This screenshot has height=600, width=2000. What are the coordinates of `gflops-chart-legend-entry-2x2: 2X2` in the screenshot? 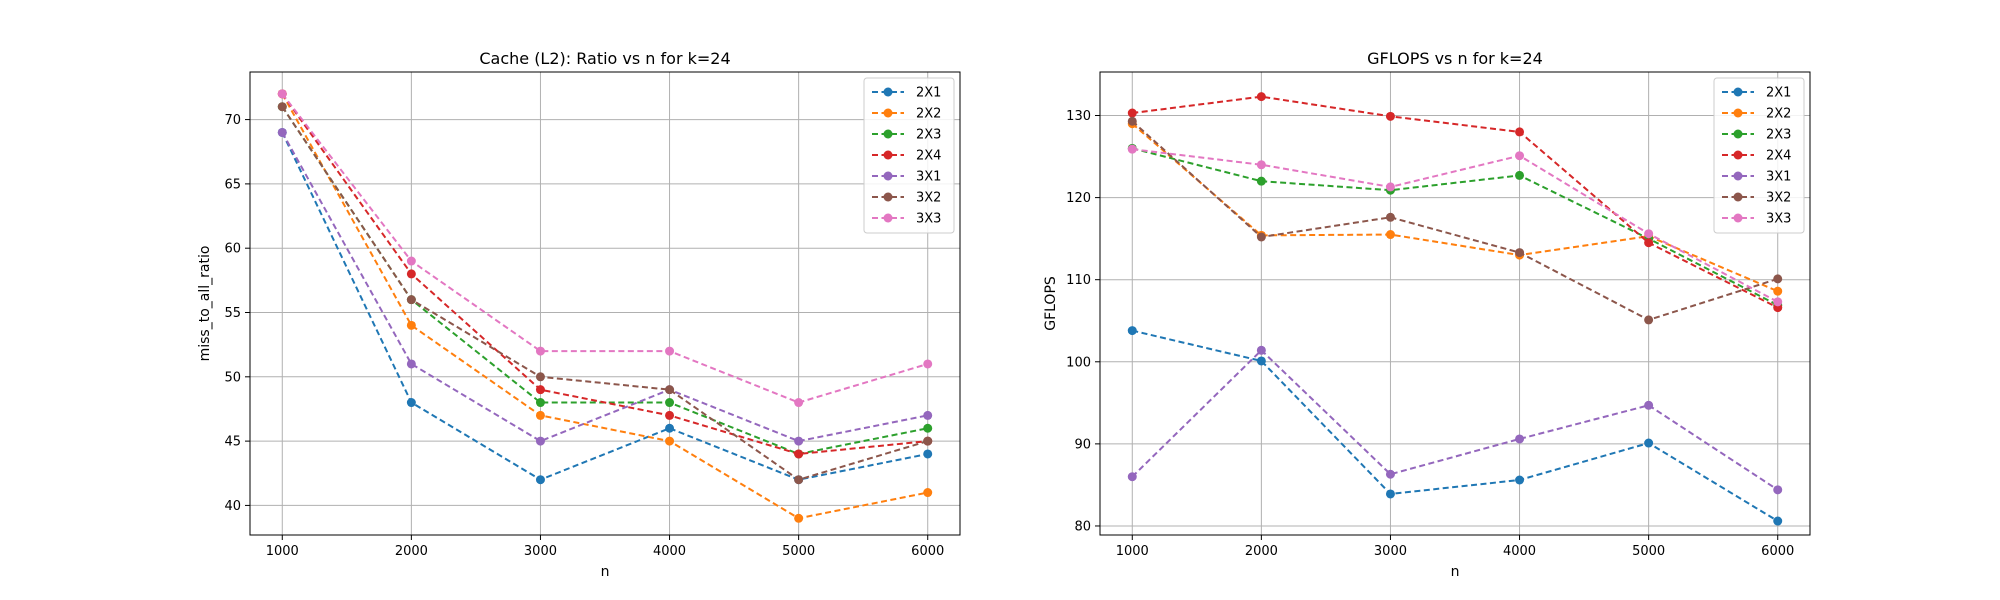 It's located at (1756, 114).